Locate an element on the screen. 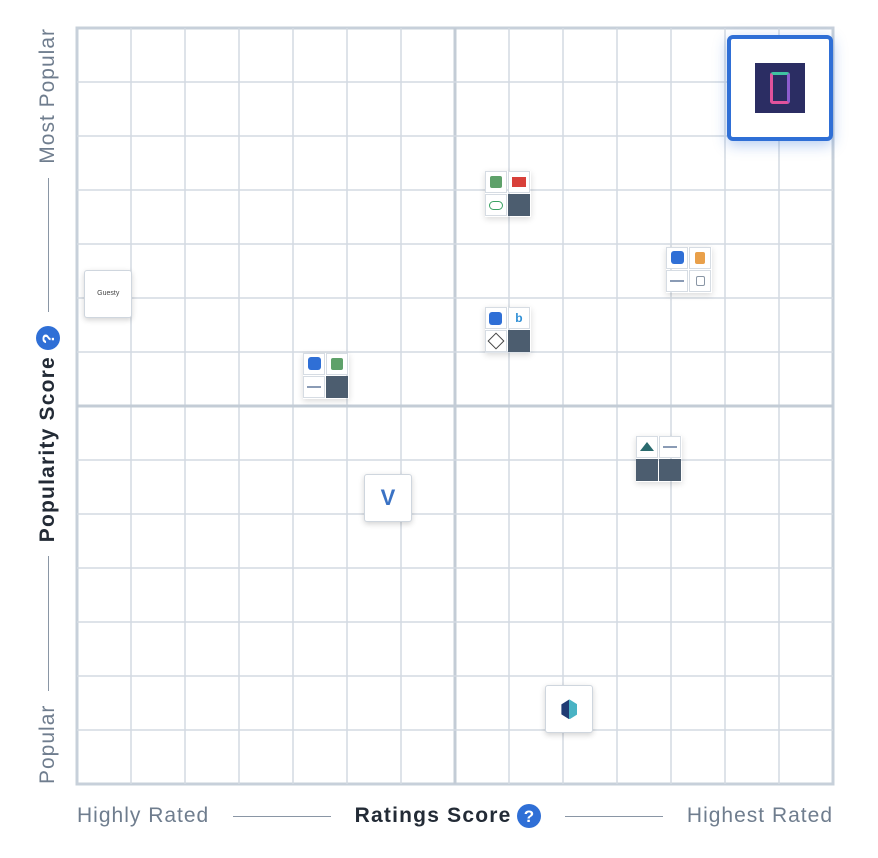 The image size is (878, 858). y-axis-title: Popularity Score ? is located at coordinates (48, 434).